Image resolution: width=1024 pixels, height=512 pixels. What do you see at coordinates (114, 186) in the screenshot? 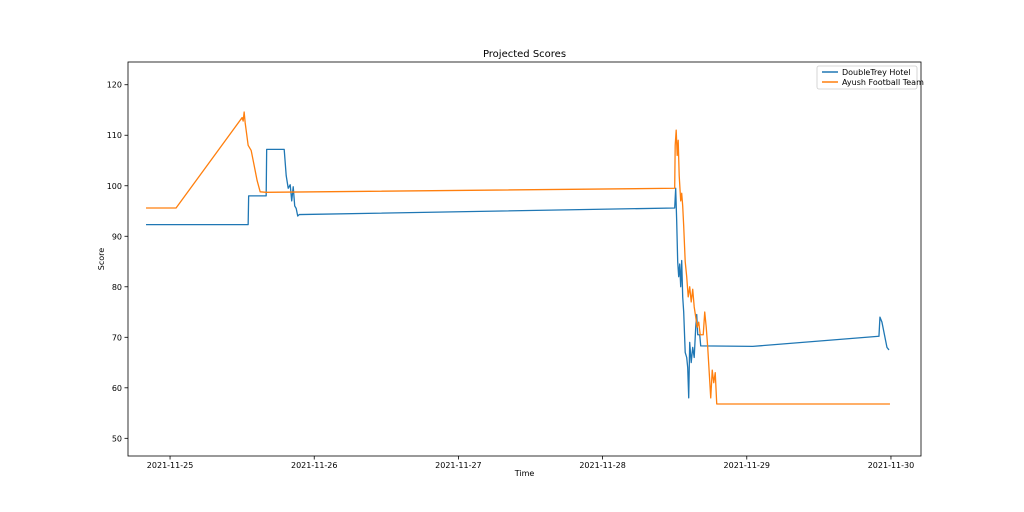
I see `y-tick-label: 100` at bounding box center [114, 186].